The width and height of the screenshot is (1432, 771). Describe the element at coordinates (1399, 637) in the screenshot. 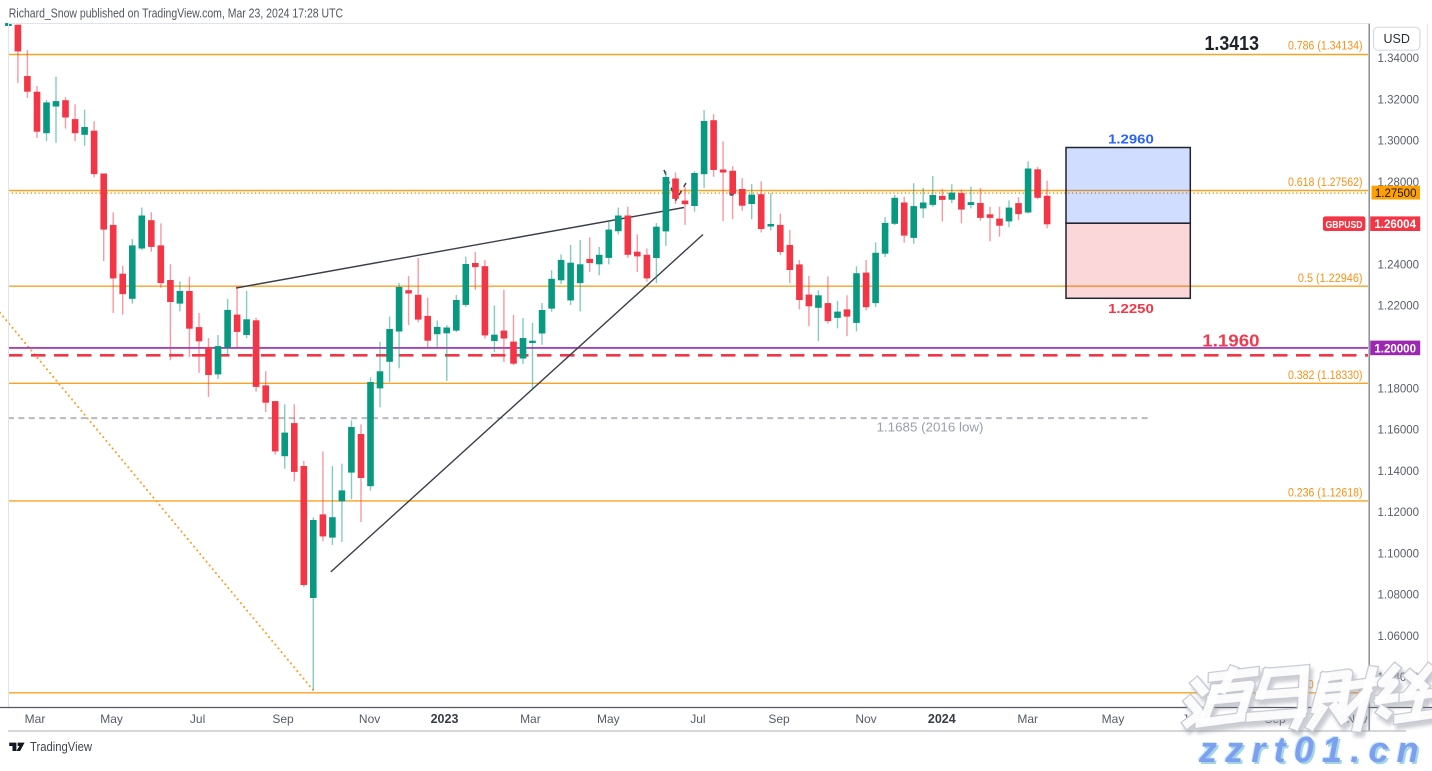

I see `svg-text: 1.06000` at that location.